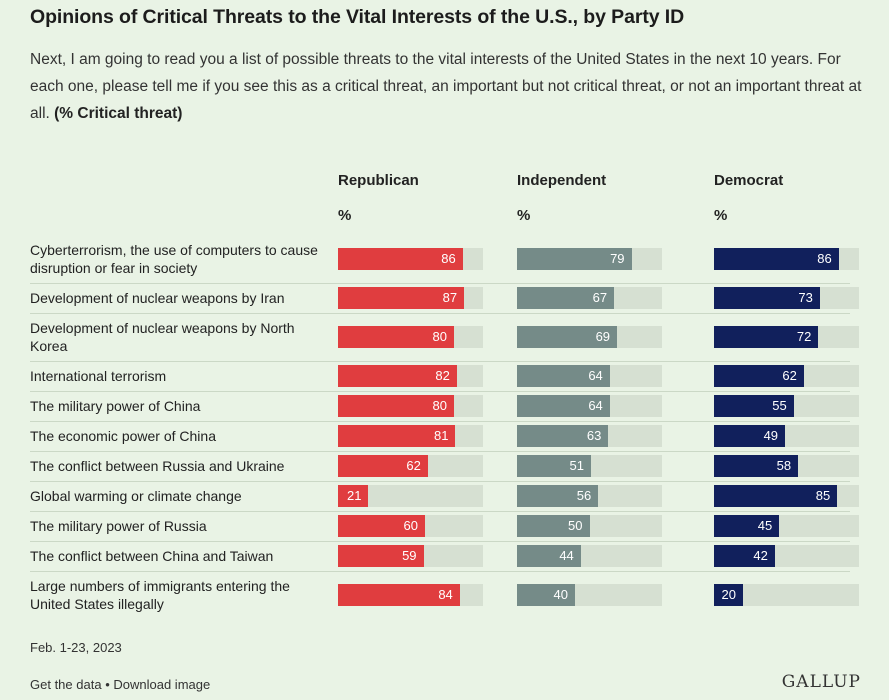 The image size is (889, 700). I want to click on bar-track: 80, so click(410, 406).